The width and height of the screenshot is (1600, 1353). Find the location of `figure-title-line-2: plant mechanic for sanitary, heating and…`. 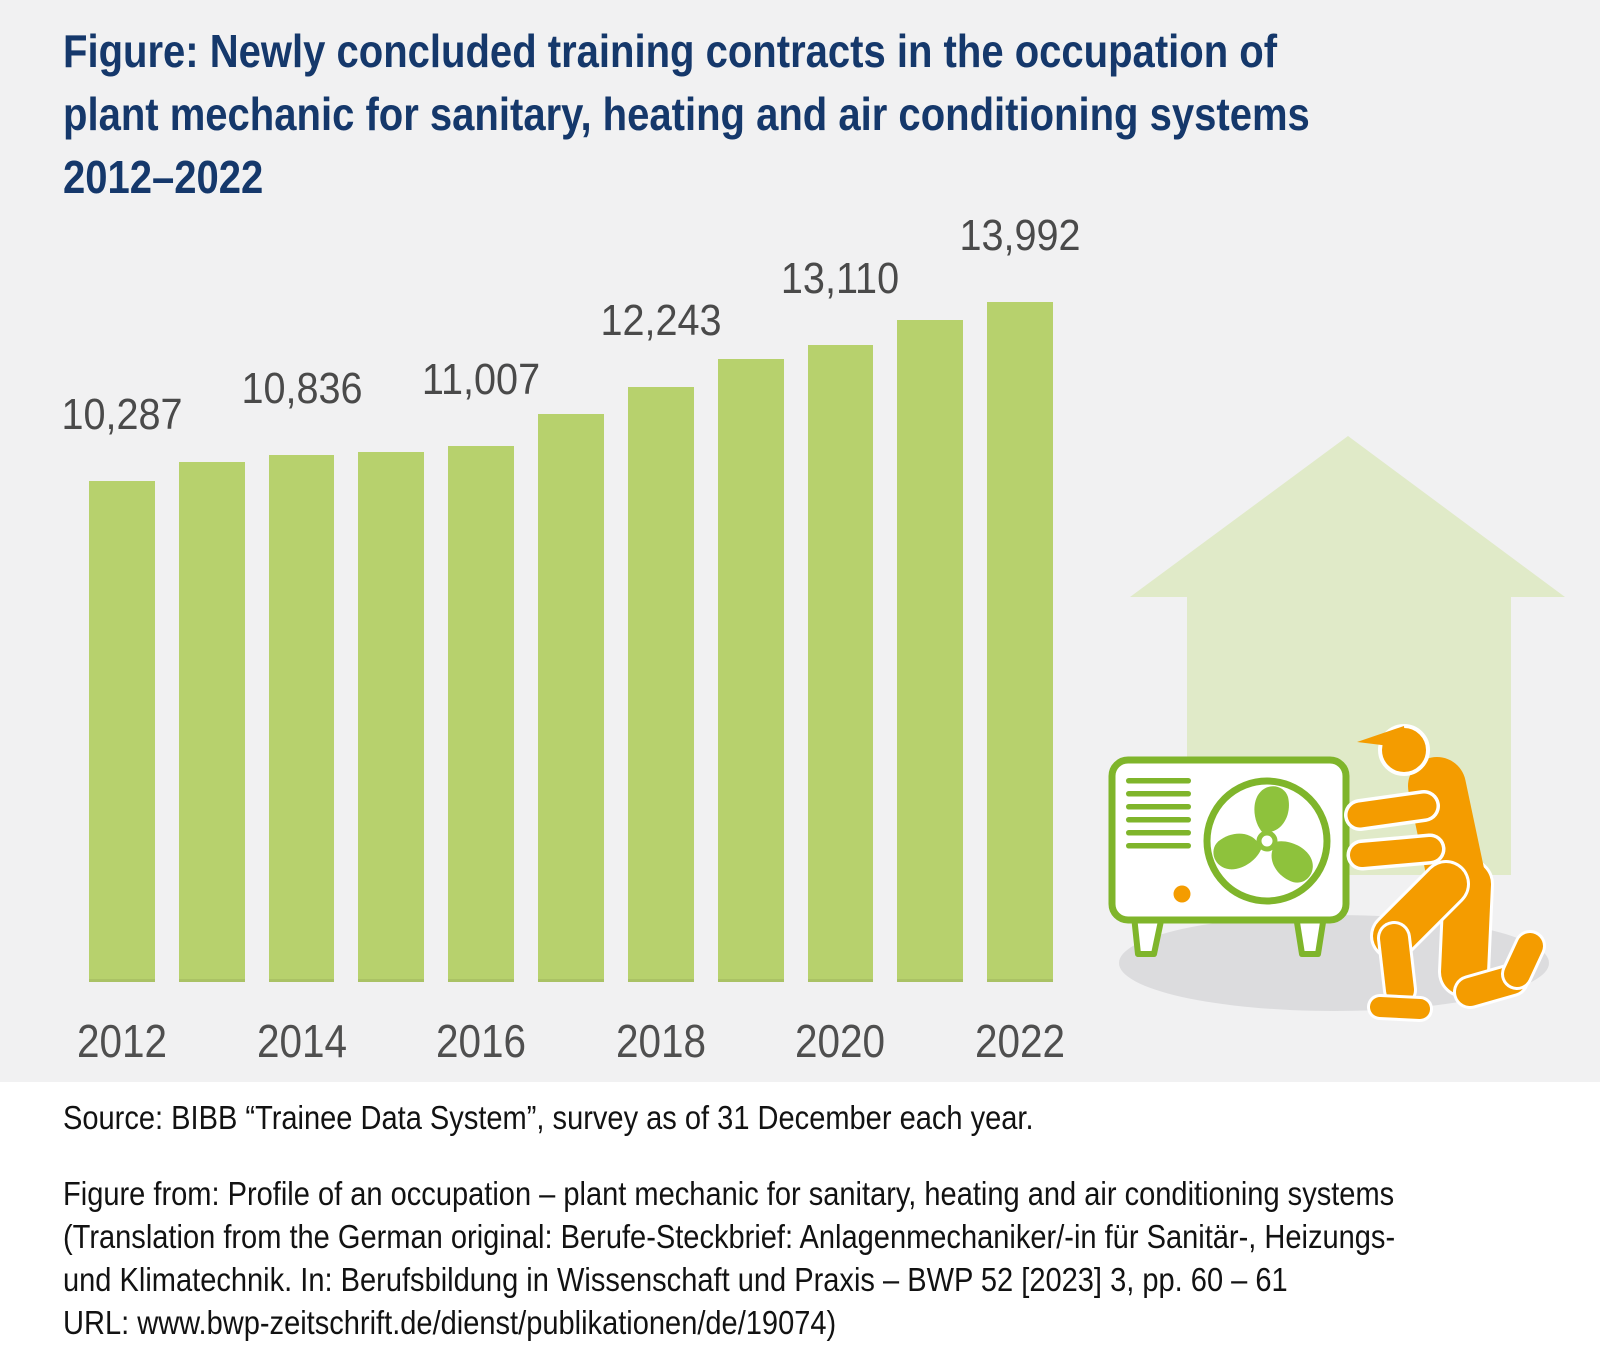

figure-title-line-2: plant mechanic for sanitary, heating and… is located at coordinates (686, 114).